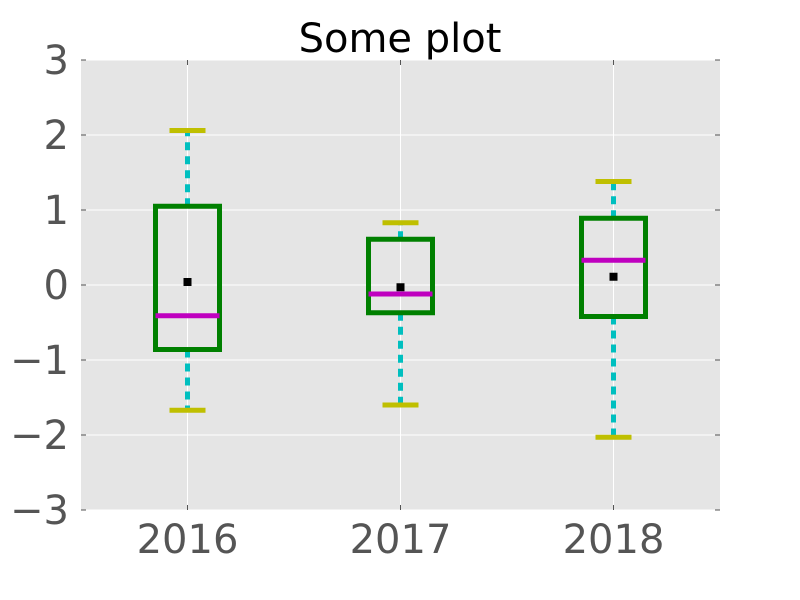 This screenshot has height=600, width=800. What do you see at coordinates (39, 361) in the screenshot?
I see `y-tick-label: −1` at bounding box center [39, 361].